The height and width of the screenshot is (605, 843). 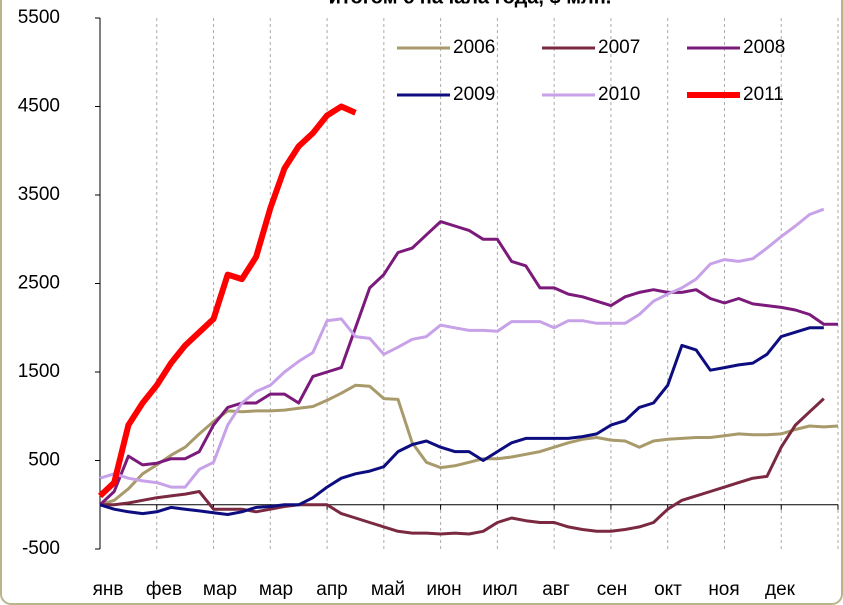 I want to click on legend-label: 2011, so click(x=763, y=94).